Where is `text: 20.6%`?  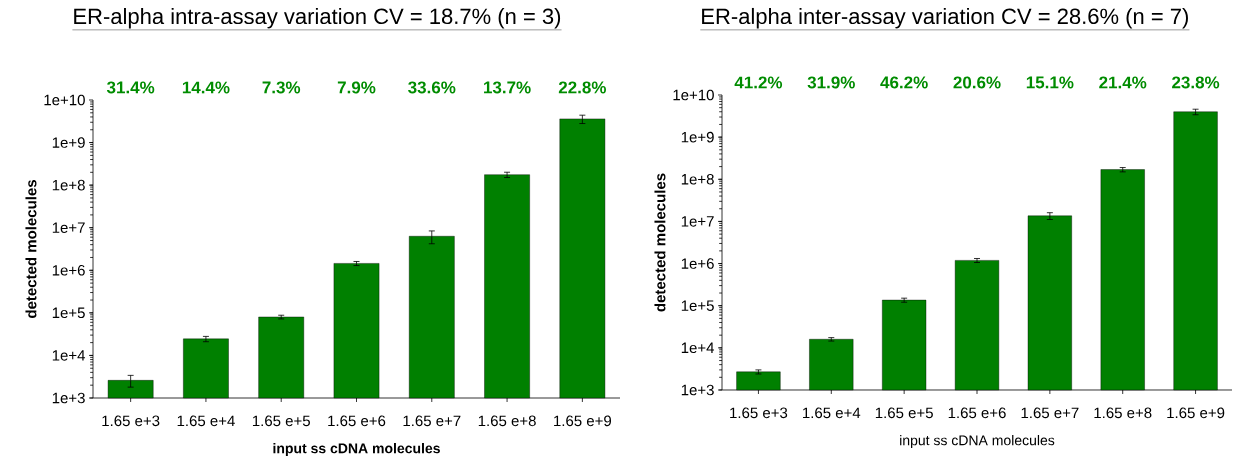
text: 20.6% is located at coordinates (977, 82).